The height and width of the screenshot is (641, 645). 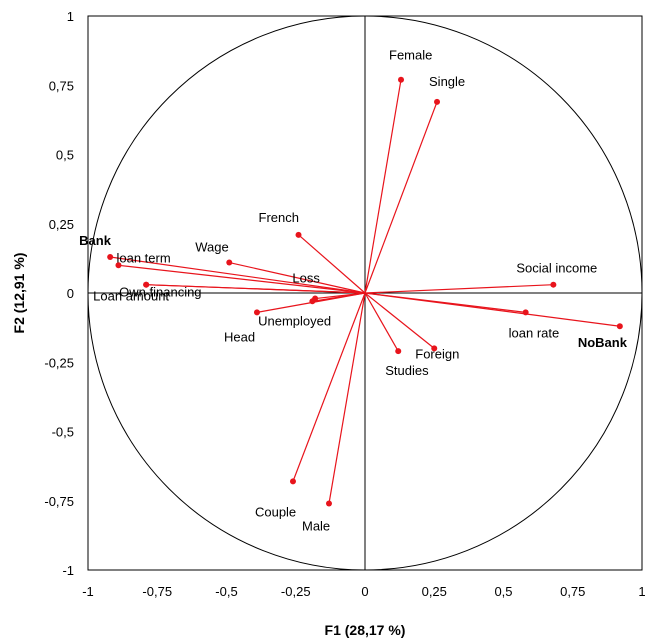 I want to click on x-tick-label: 0,5, so click(x=503, y=591).